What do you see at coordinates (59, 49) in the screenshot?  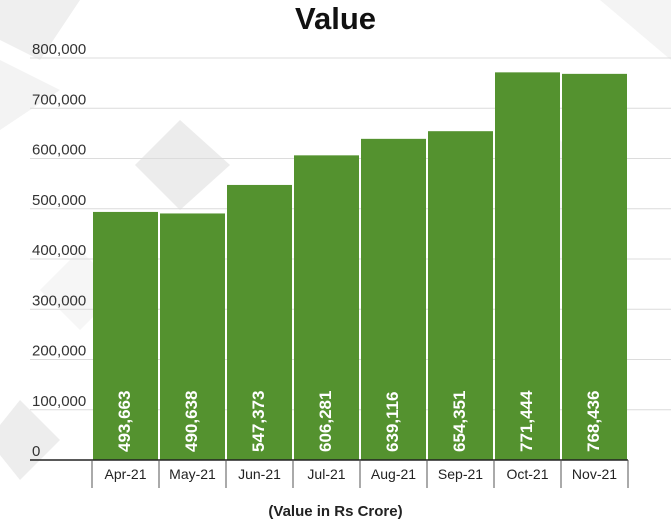 I see `y-tick-label: 800,000` at bounding box center [59, 49].